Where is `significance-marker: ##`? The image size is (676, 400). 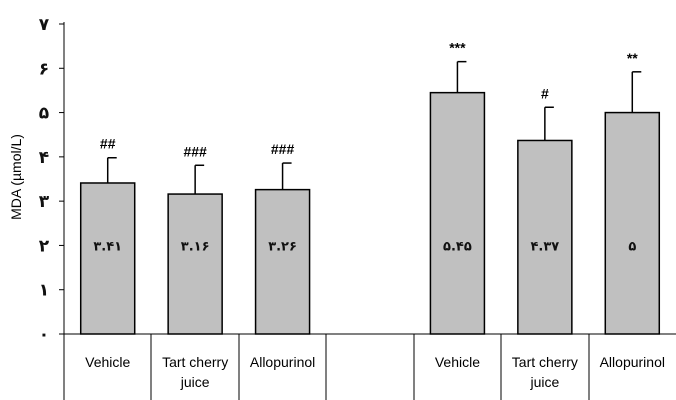 significance-marker: ## is located at coordinates (108, 144).